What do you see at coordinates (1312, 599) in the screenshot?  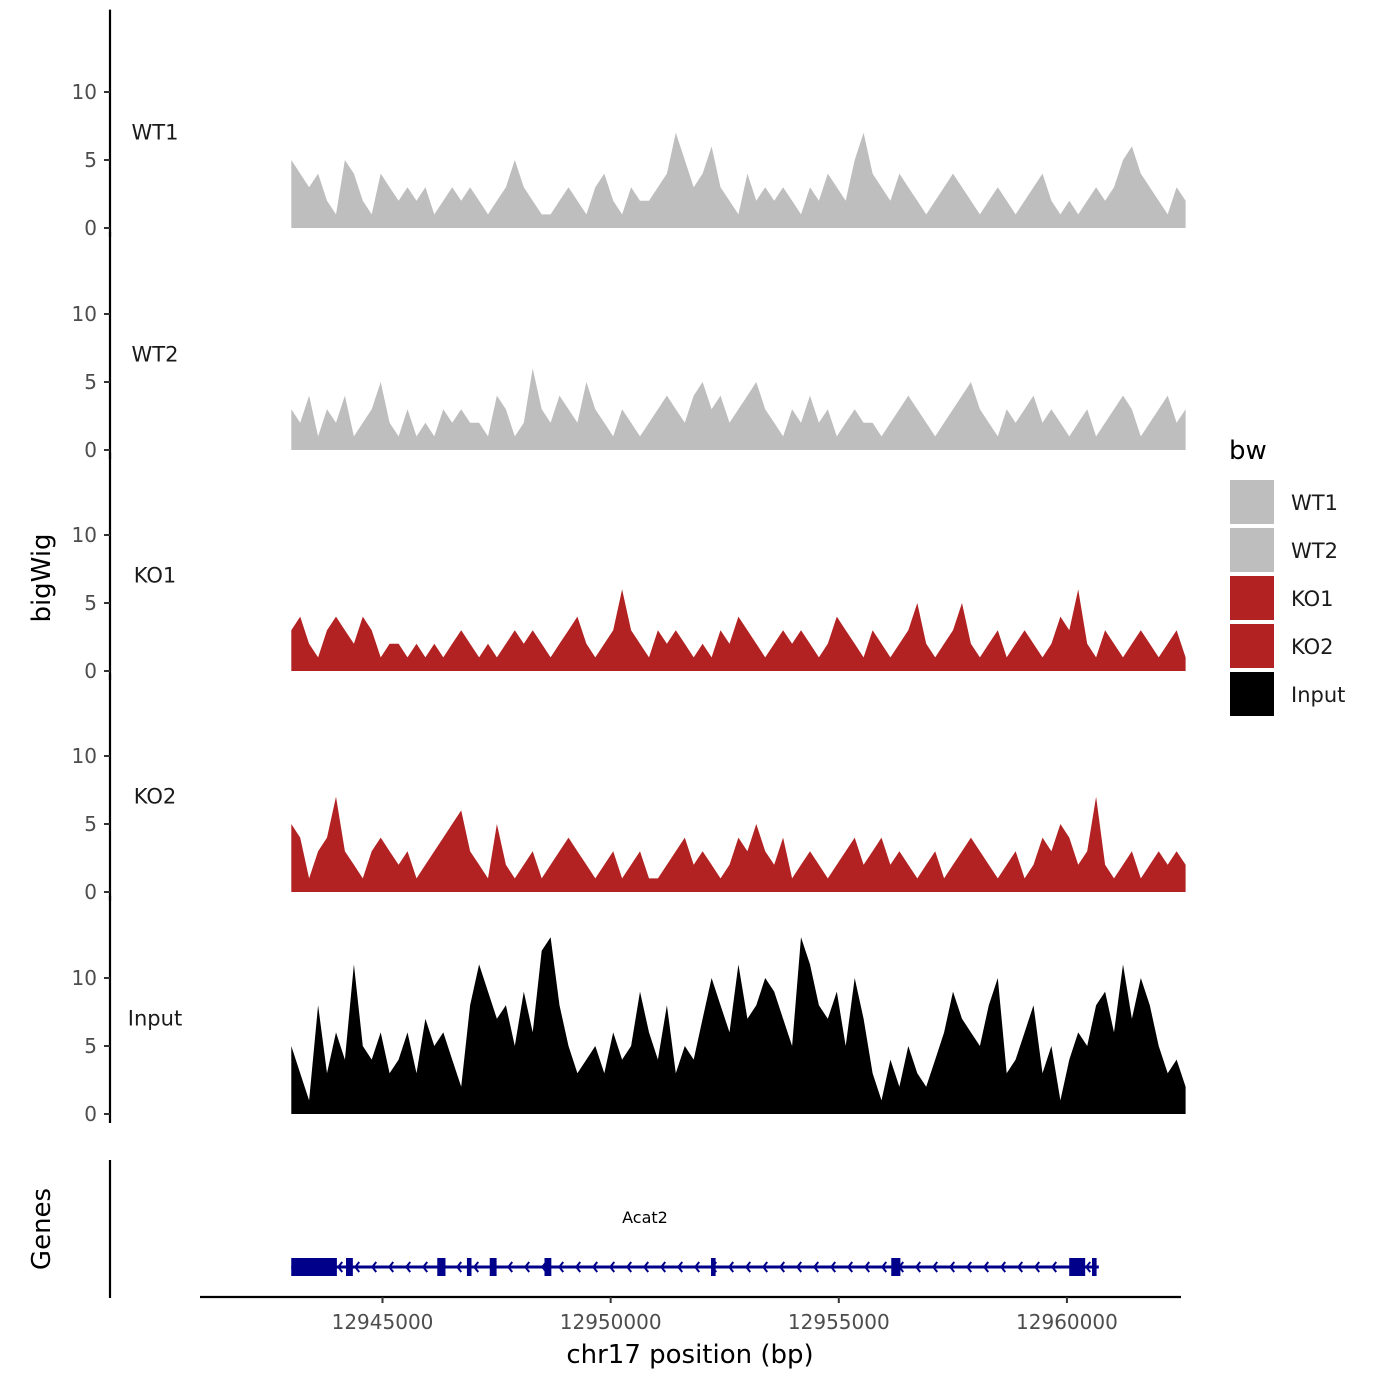 I see `legend-label: KO1` at bounding box center [1312, 599].